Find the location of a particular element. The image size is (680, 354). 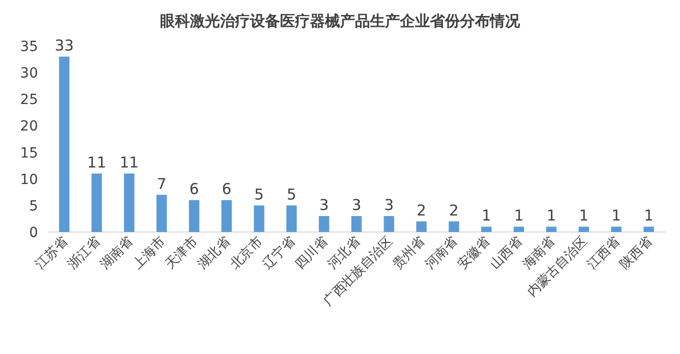

y-tick-label: 0 is located at coordinates (33, 233).